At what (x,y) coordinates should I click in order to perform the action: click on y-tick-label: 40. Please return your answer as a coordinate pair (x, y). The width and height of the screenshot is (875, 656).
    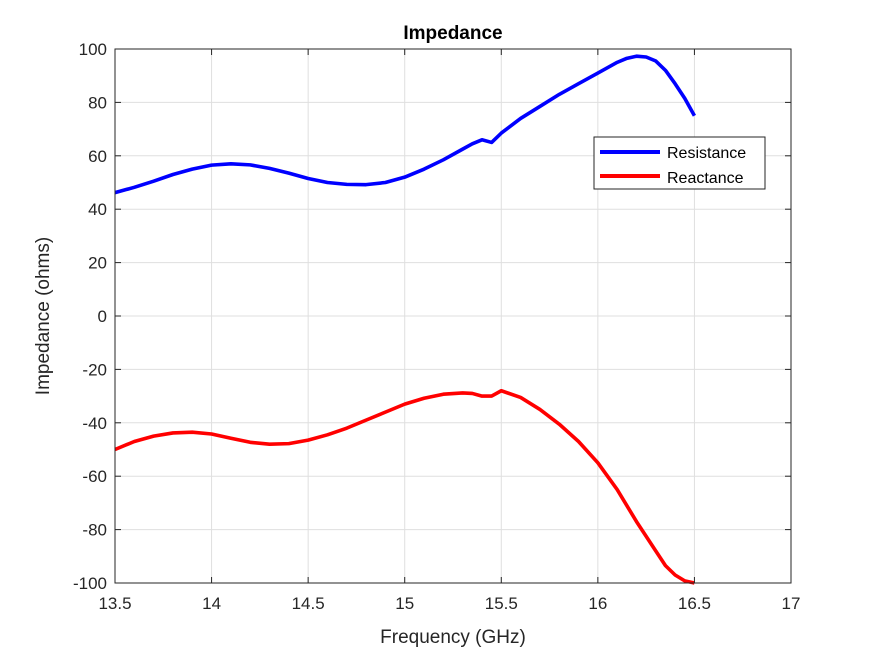
    Looking at the image, I should click on (97, 209).